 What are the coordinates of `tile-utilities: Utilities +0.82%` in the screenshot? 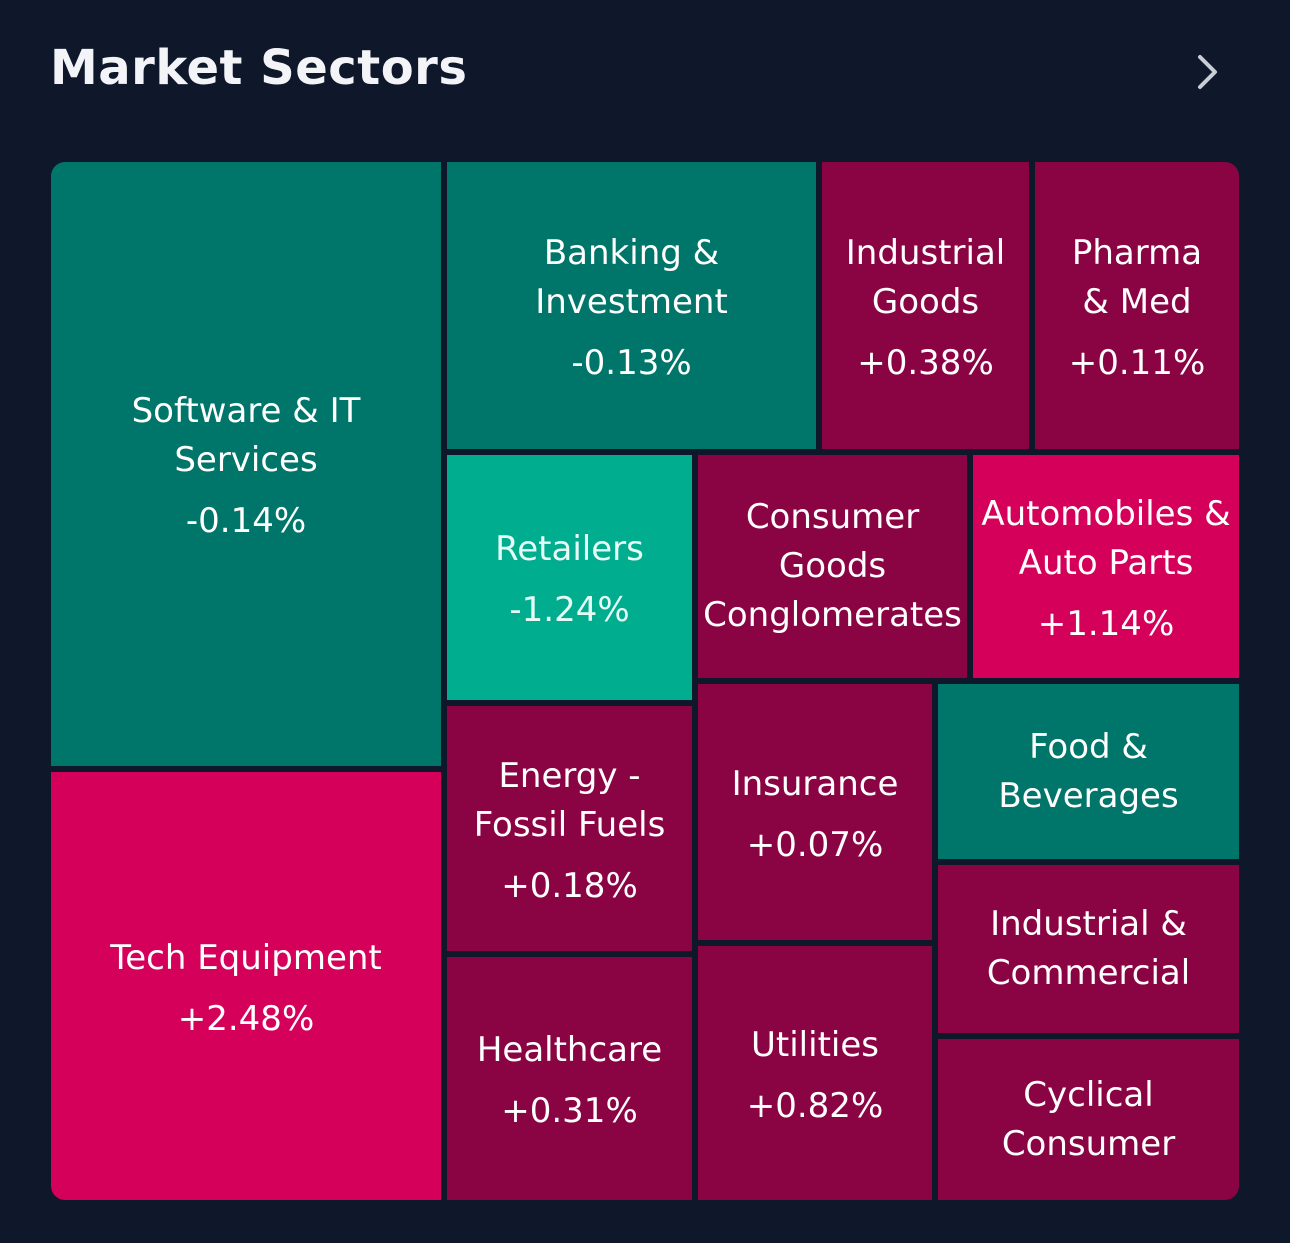 It's located at (815, 1073).